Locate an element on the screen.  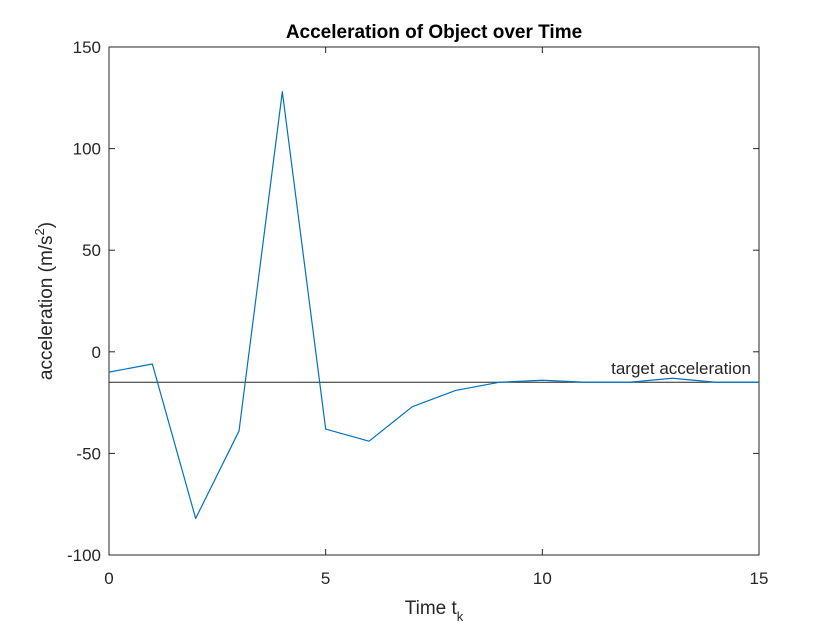
x-tick-label: 0 is located at coordinates (108, 578).